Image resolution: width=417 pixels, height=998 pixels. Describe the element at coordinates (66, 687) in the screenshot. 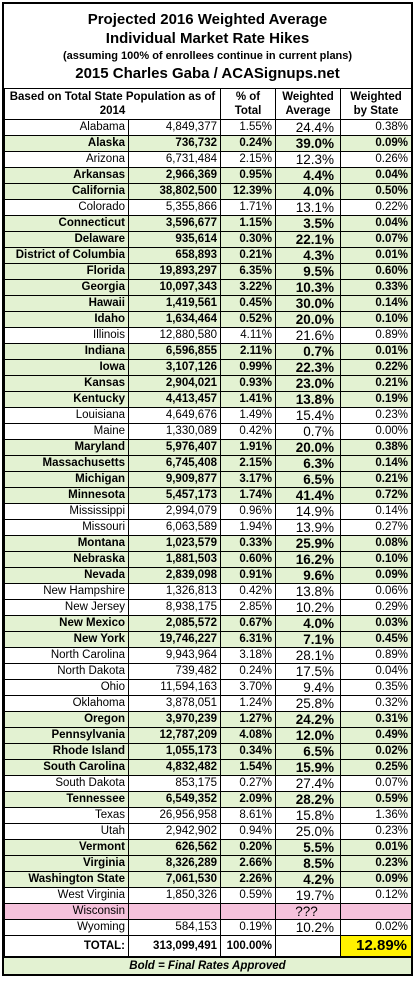

I see `state-cell: Ohio` at that location.